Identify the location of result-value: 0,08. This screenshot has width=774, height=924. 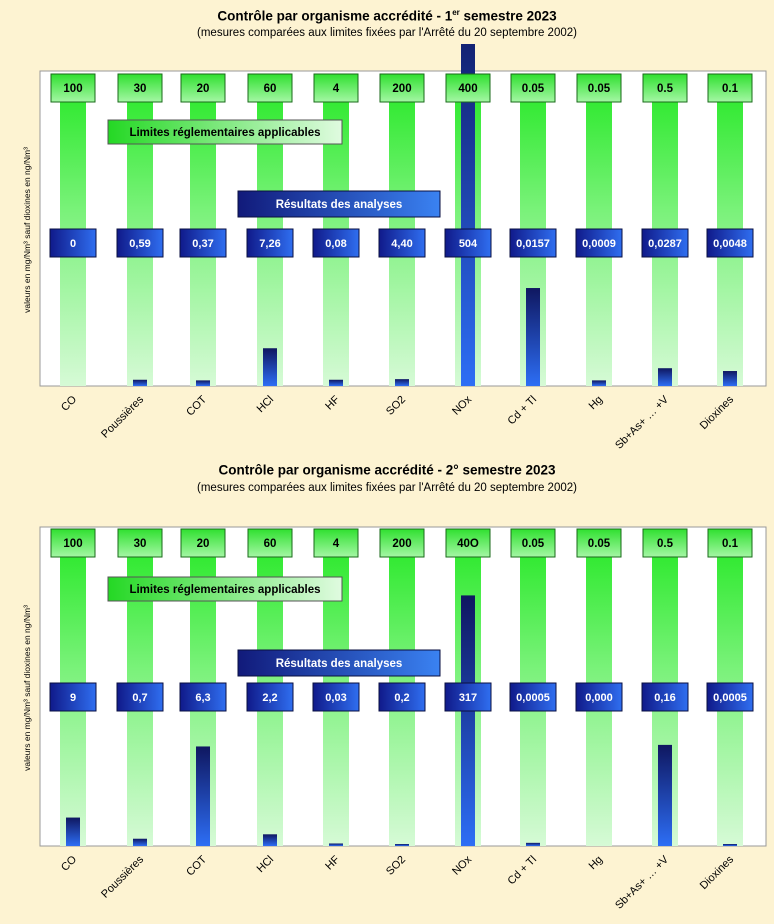
(335, 244).